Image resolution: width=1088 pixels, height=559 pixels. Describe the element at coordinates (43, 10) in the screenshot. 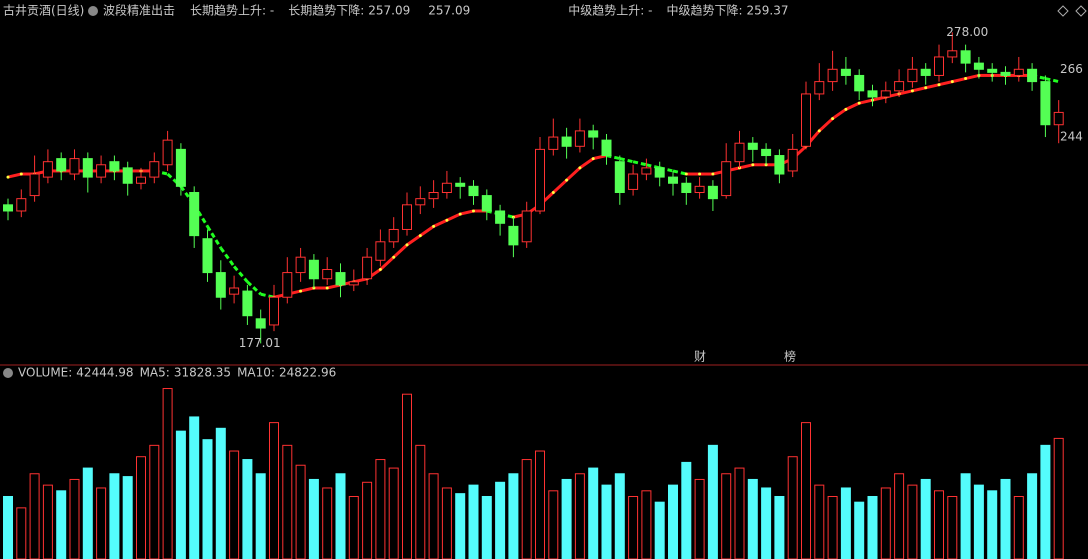

I see `stock-title: 古井贡酒(日线)` at that location.